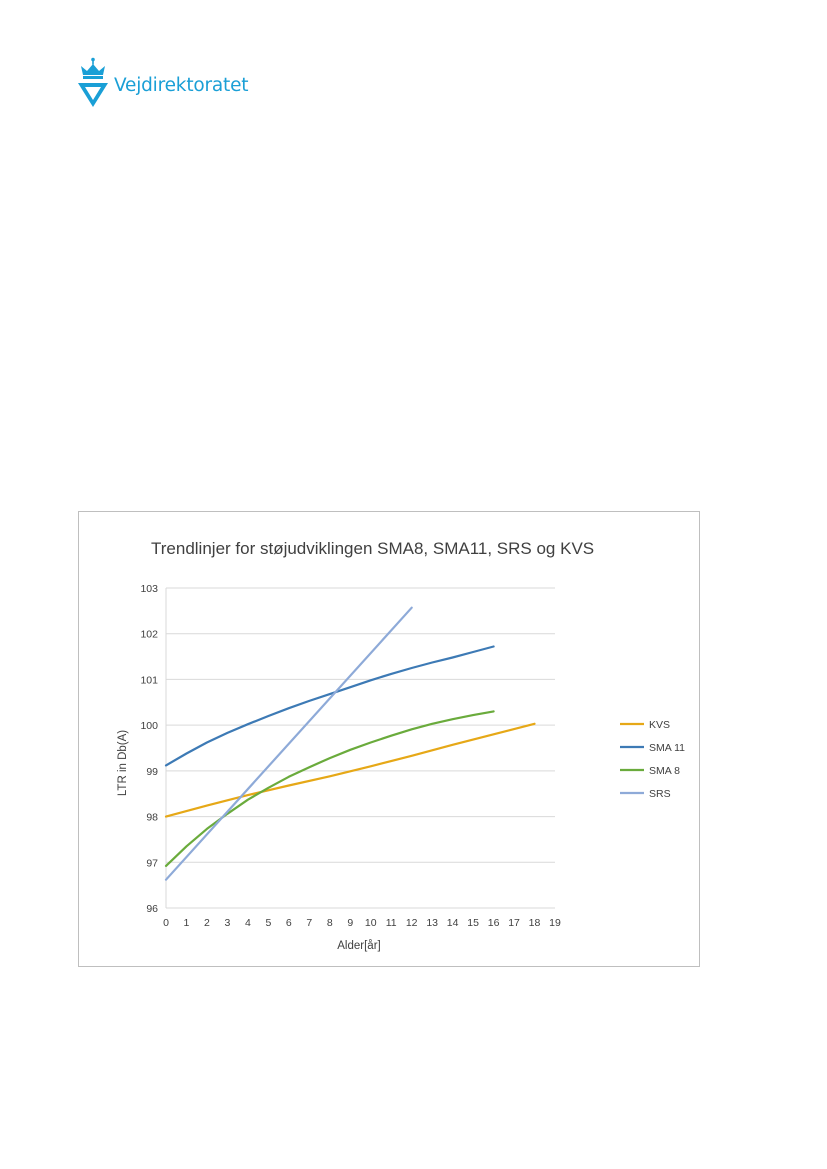 The width and height of the screenshot is (827, 1169). Describe the element at coordinates (268, 923) in the screenshot. I see `x-tick-label: 5` at that location.